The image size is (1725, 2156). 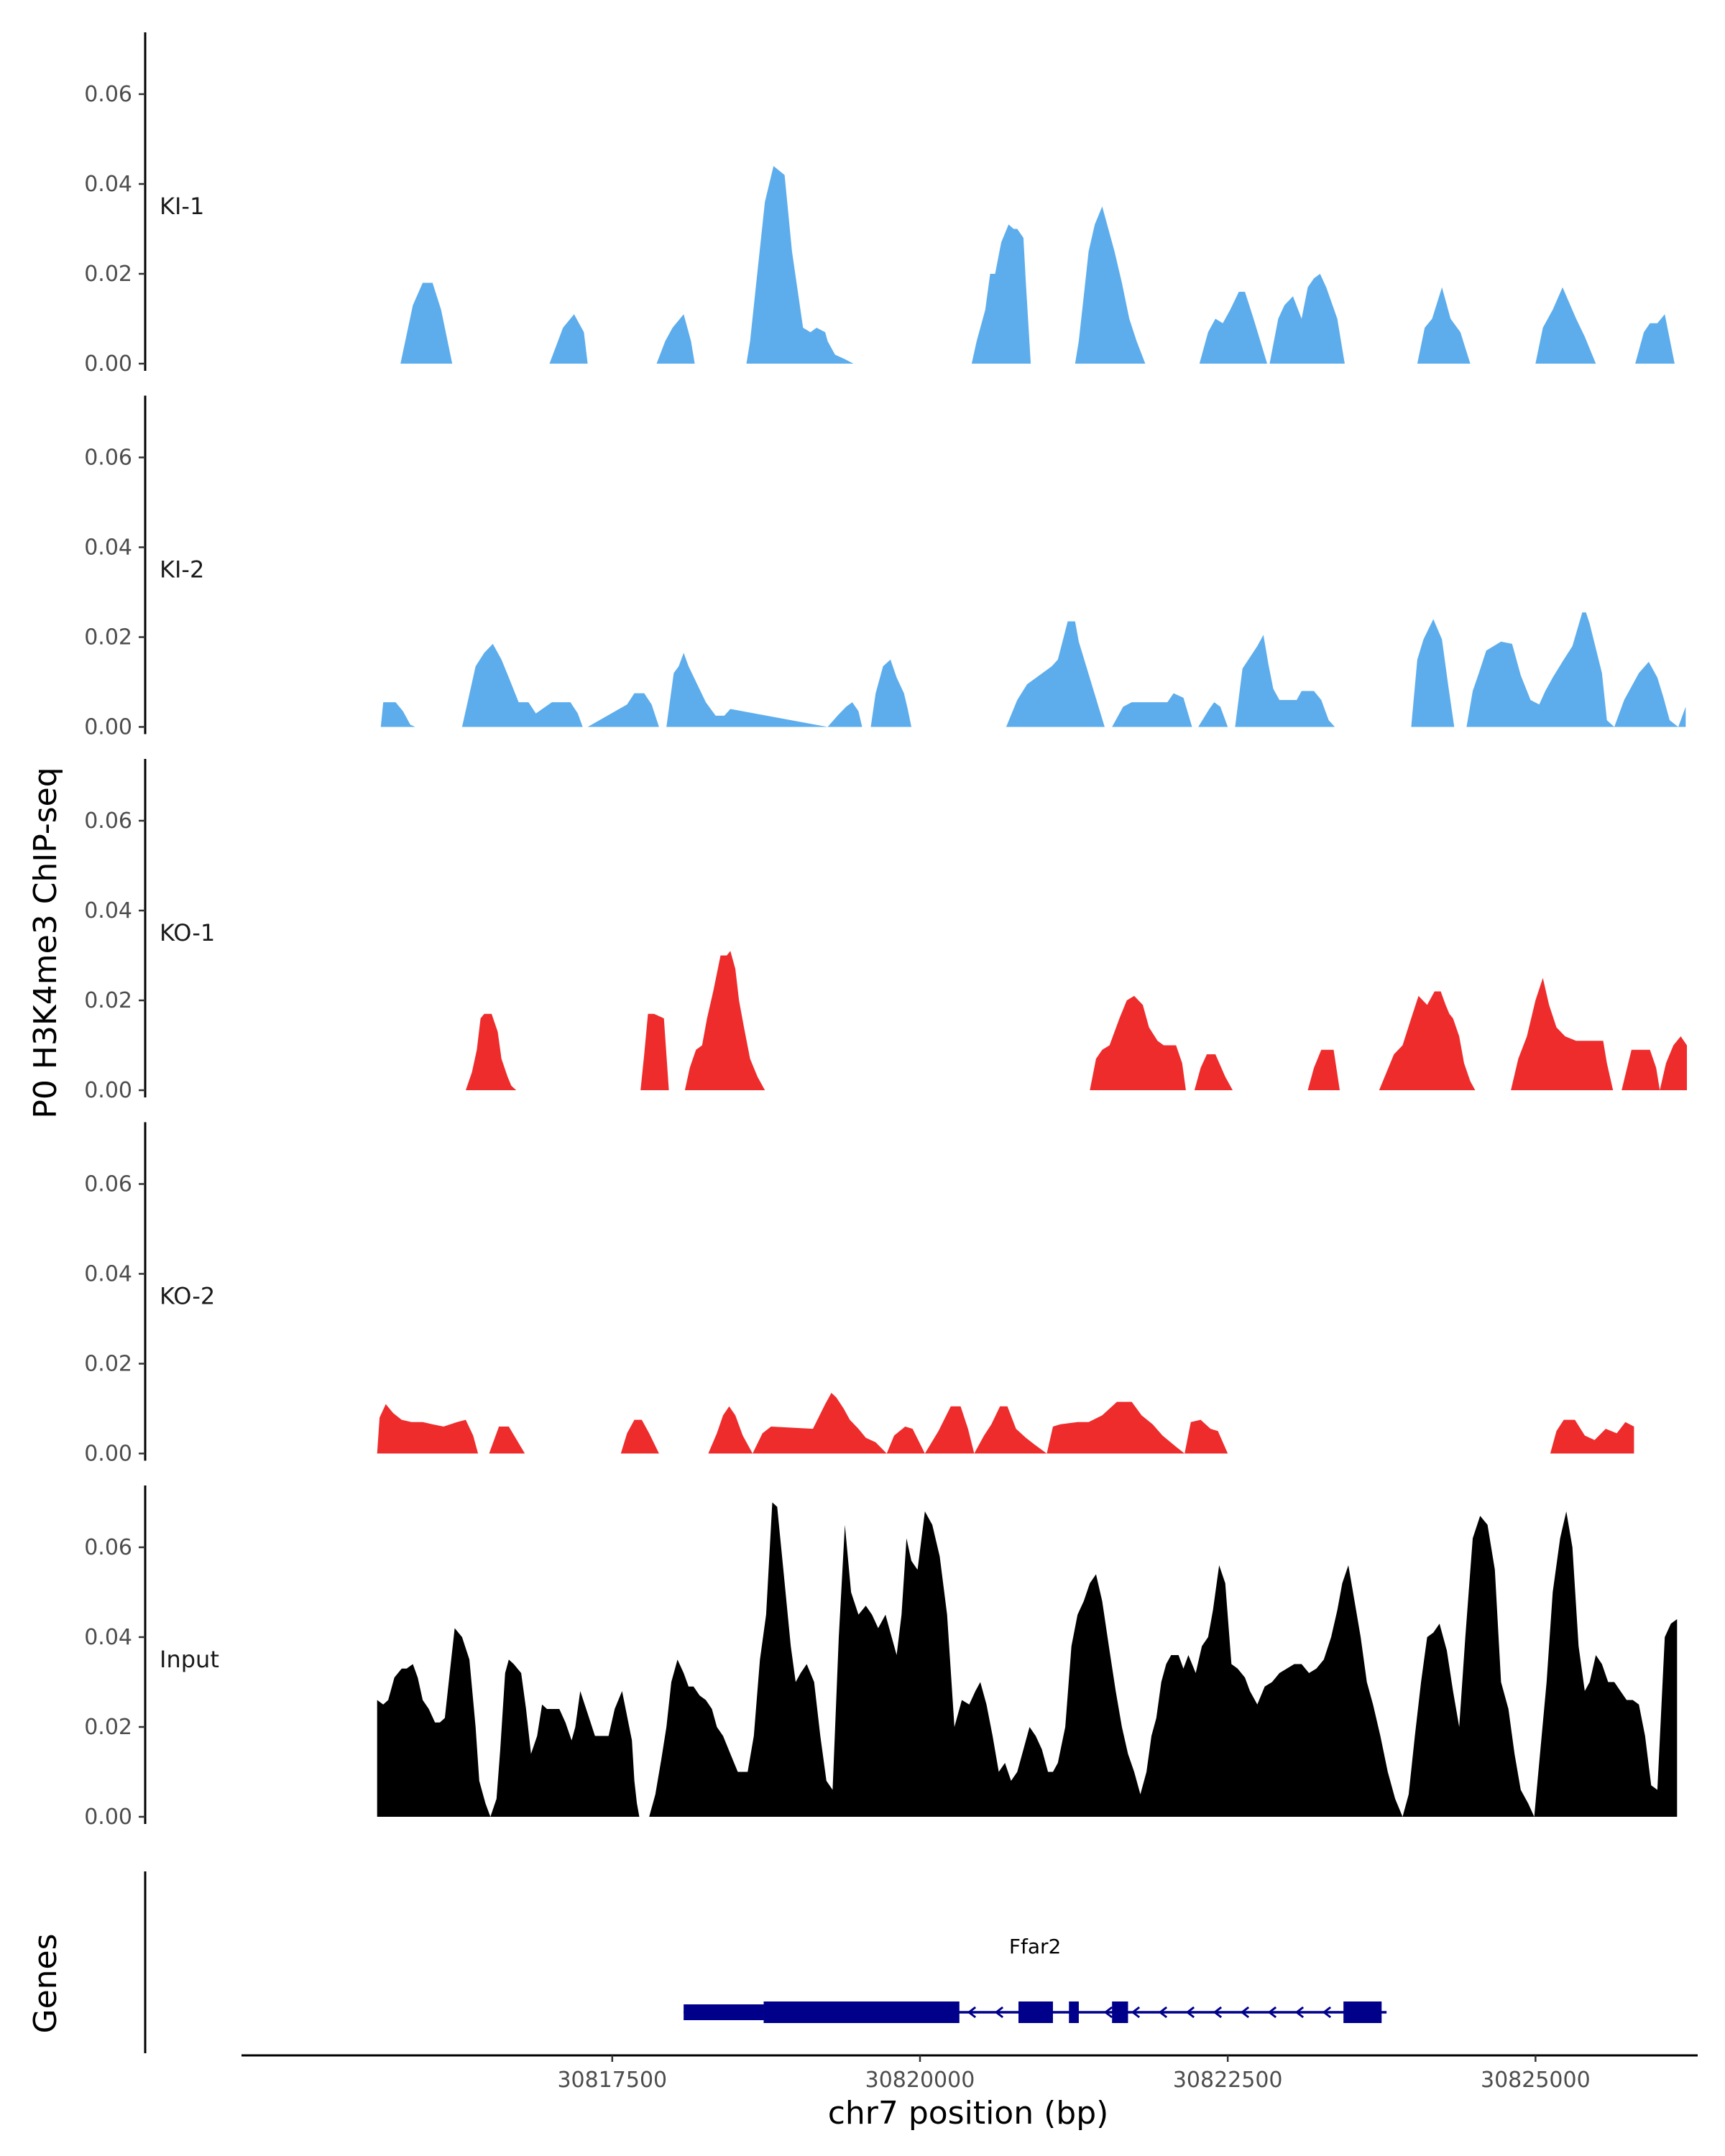 What do you see at coordinates (968, 2113) in the screenshot?
I see `x-axis-title: chr7 position (bp)` at bounding box center [968, 2113].